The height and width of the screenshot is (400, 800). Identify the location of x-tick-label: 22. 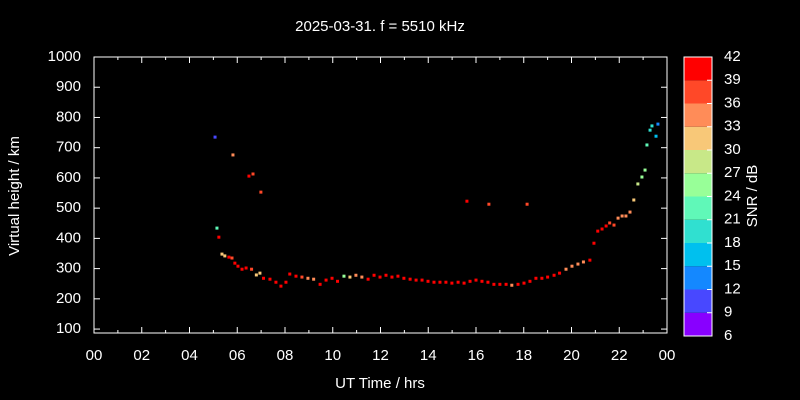
(619, 355).